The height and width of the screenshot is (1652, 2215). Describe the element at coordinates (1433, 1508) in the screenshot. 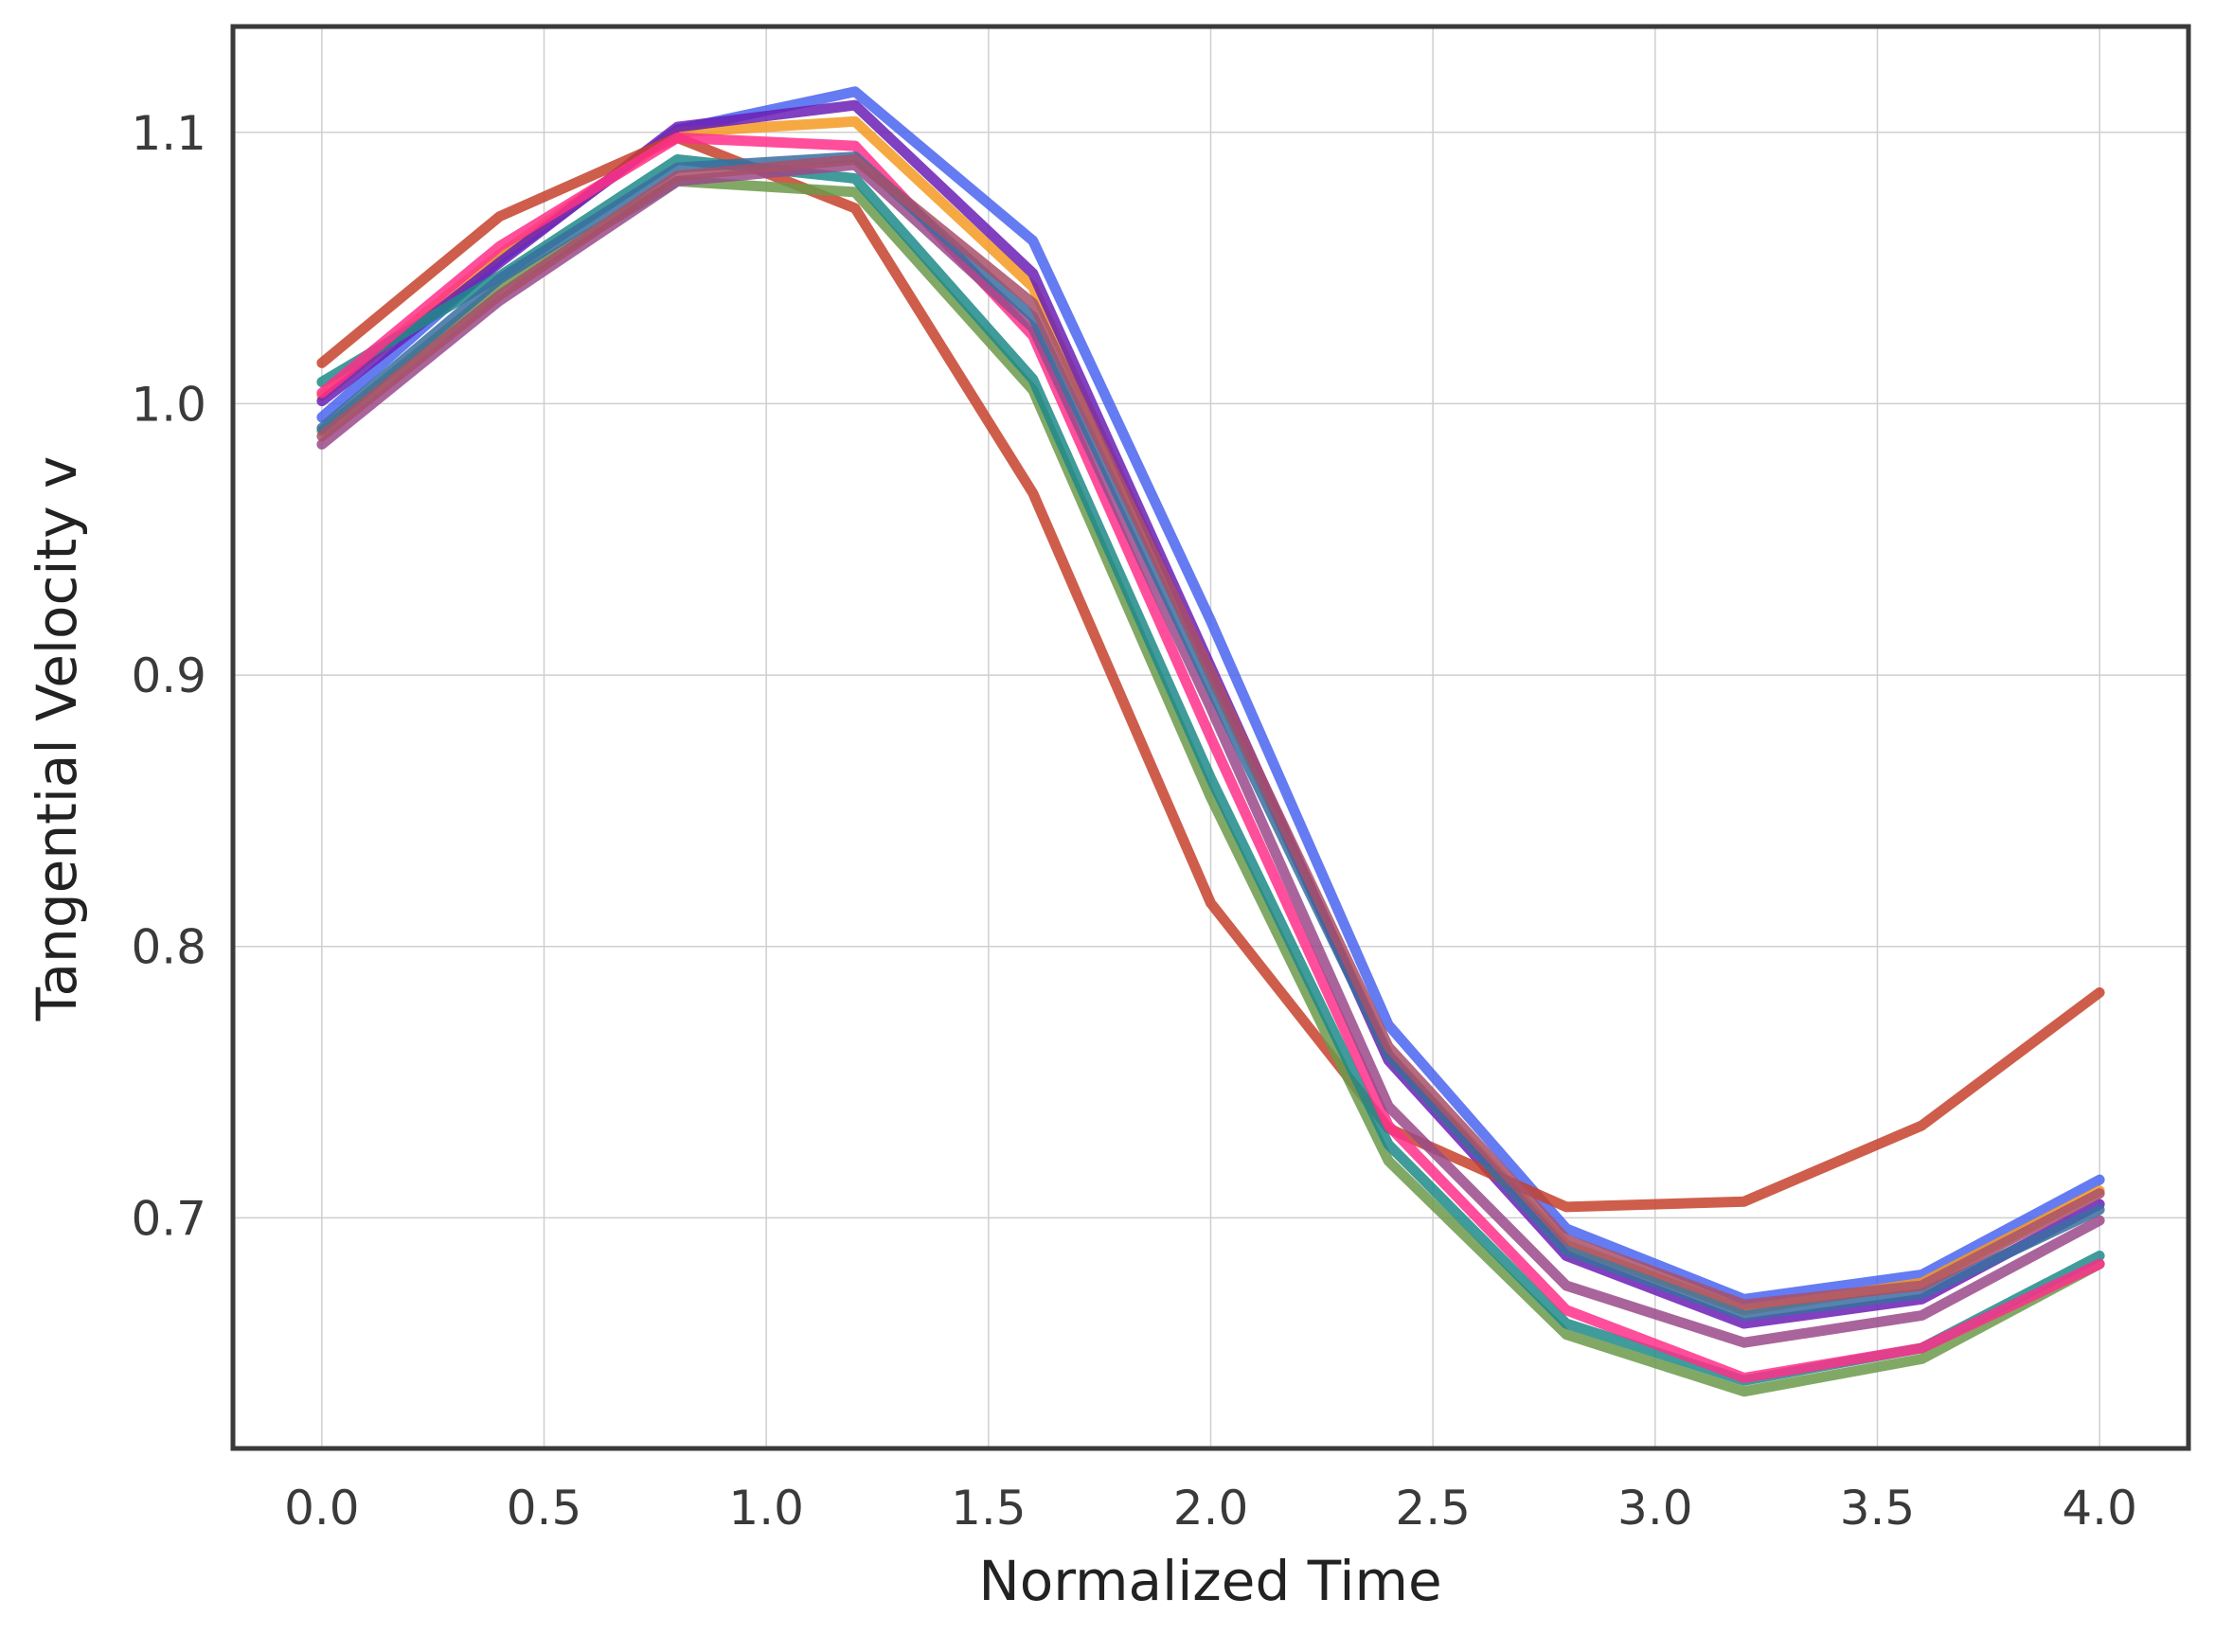

I see `x-tick-label: 2.5` at that location.